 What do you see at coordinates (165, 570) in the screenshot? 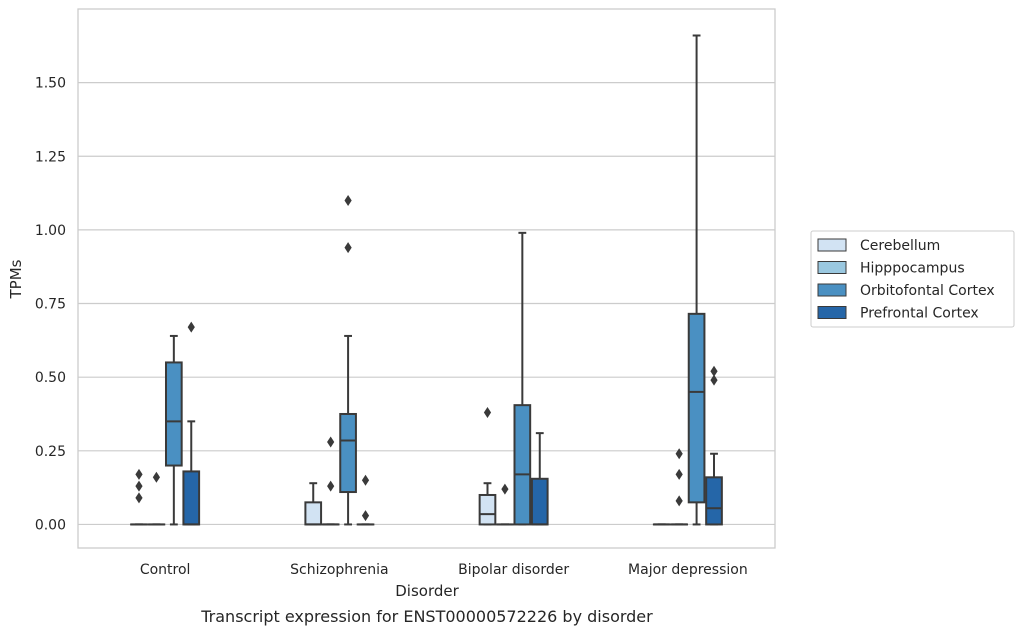
I see `x-tick-label: Control` at bounding box center [165, 570].